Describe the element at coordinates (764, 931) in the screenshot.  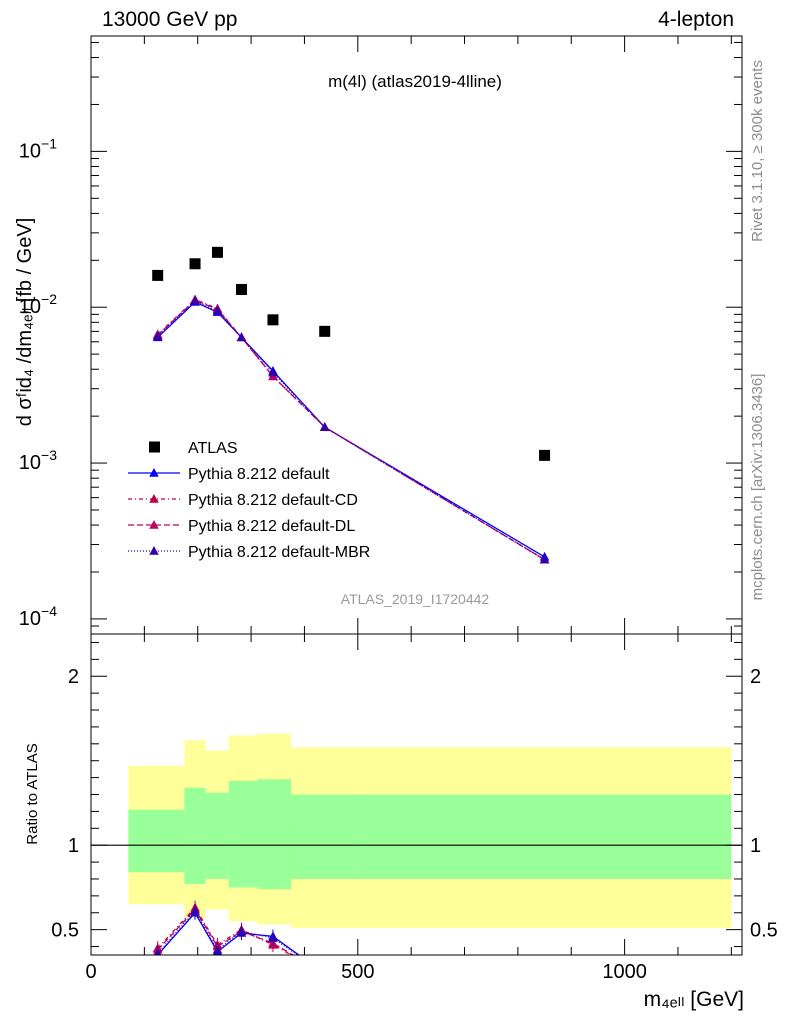
I see `ratio-y-tick-label-right: 0.5` at that location.